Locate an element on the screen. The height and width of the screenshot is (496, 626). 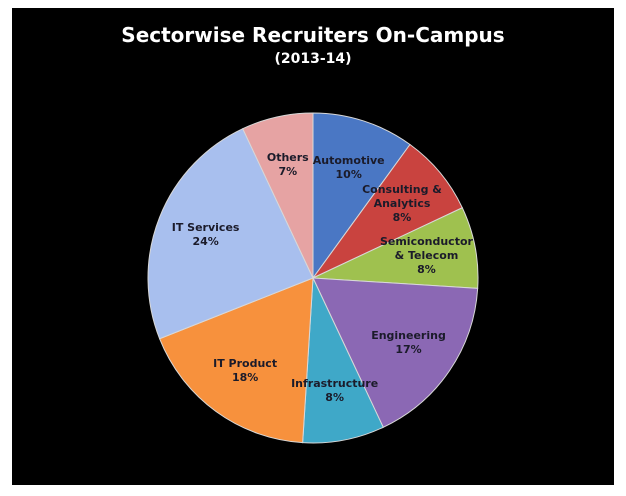
category-label: IT Services is located at coordinates (205, 228).